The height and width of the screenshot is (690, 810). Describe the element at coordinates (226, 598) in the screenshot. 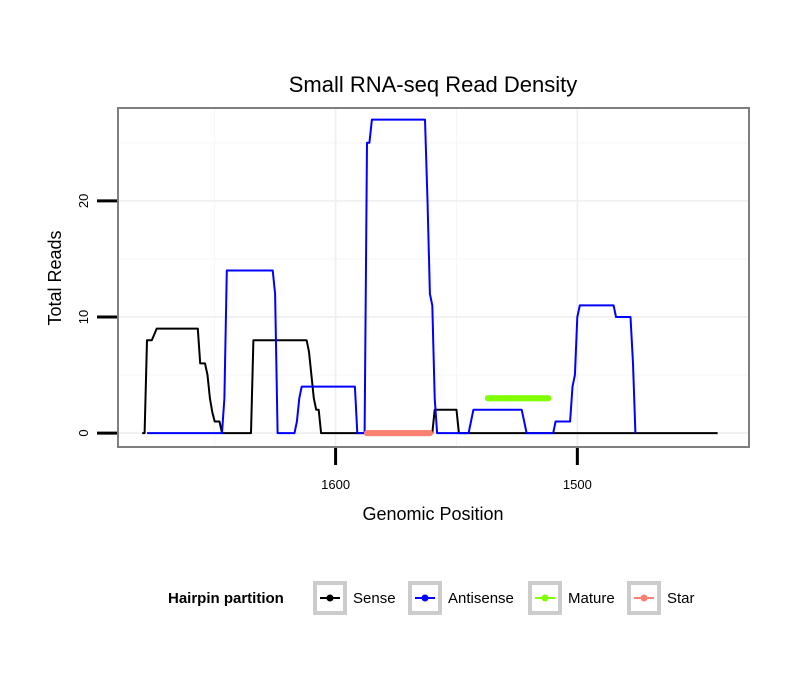

I see `legend-title: Hairpin partition` at that location.